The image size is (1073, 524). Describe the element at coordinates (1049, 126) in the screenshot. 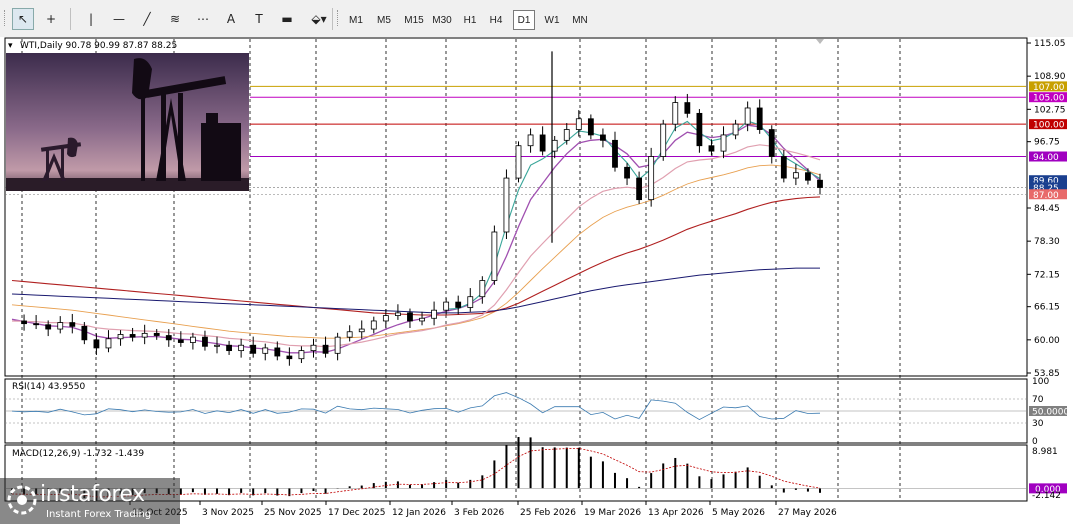

I see `price-tag-label: 100.00` at that location.